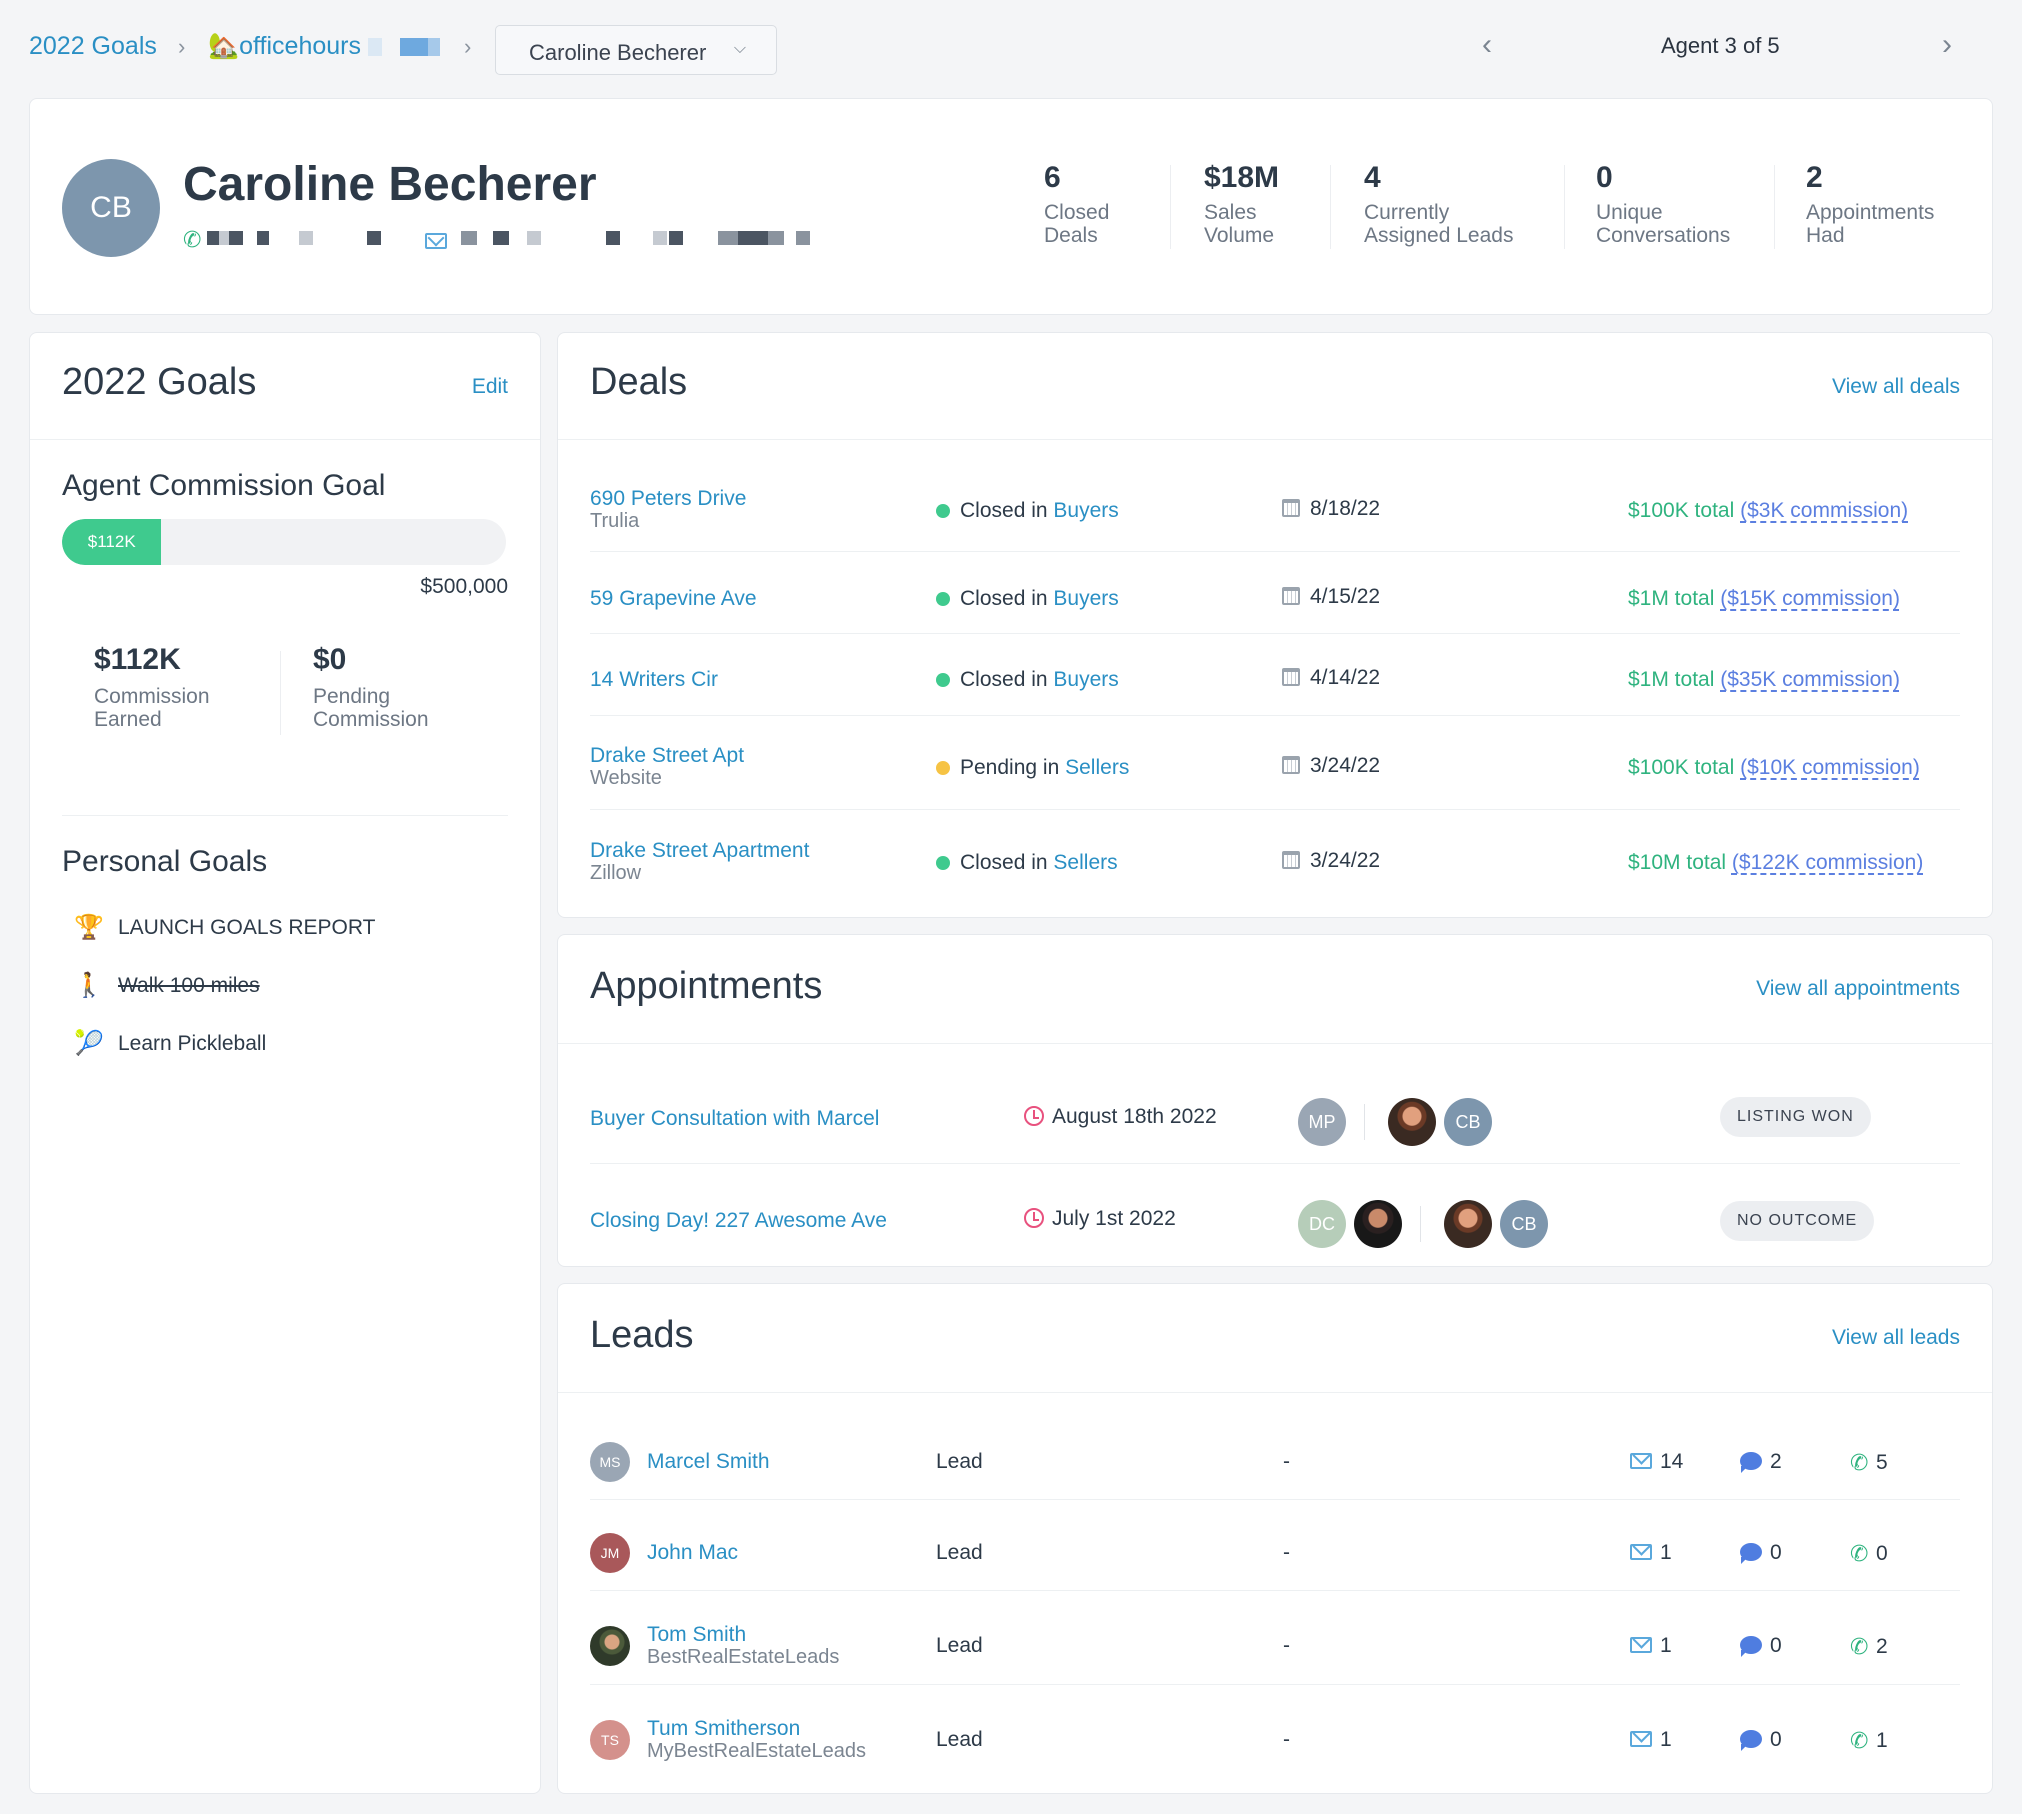 The image size is (2022, 1814). I want to click on avatar-divider, so click(1364, 1122).